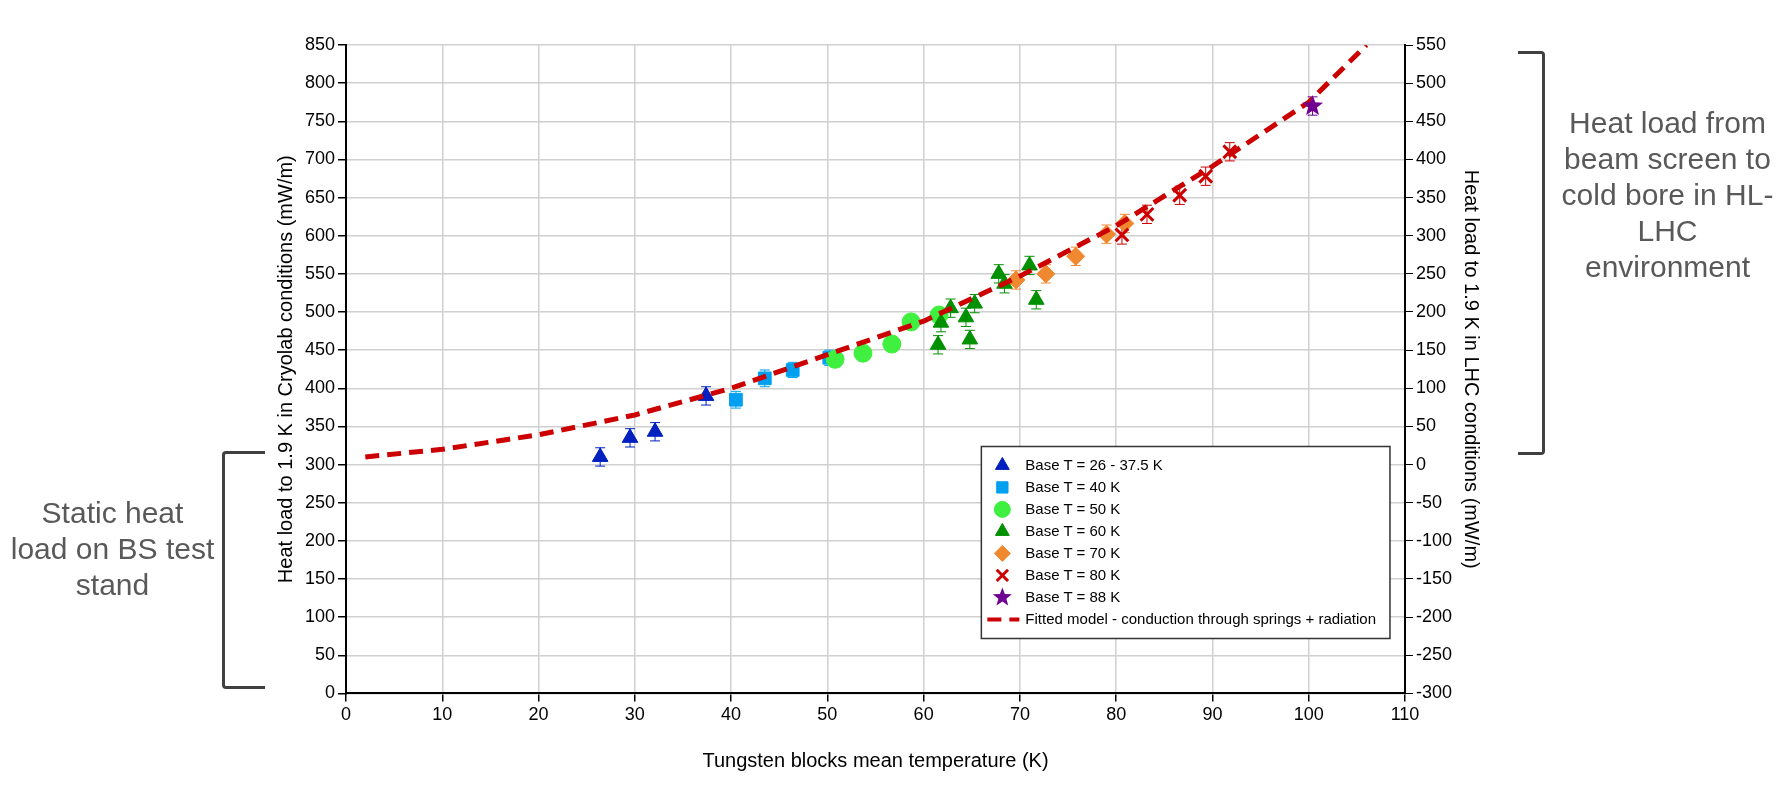 This screenshot has height=787, width=1777. What do you see at coordinates (1431, 272) in the screenshot?
I see `y2-tick-label: 250` at bounding box center [1431, 272].